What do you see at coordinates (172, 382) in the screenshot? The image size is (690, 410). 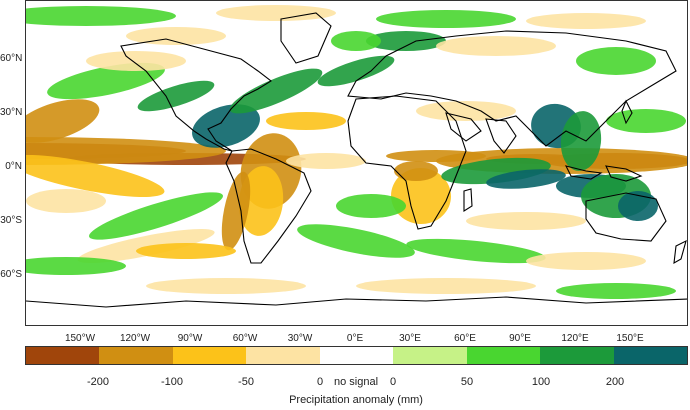 I see `colorbar-label: -100` at bounding box center [172, 382].